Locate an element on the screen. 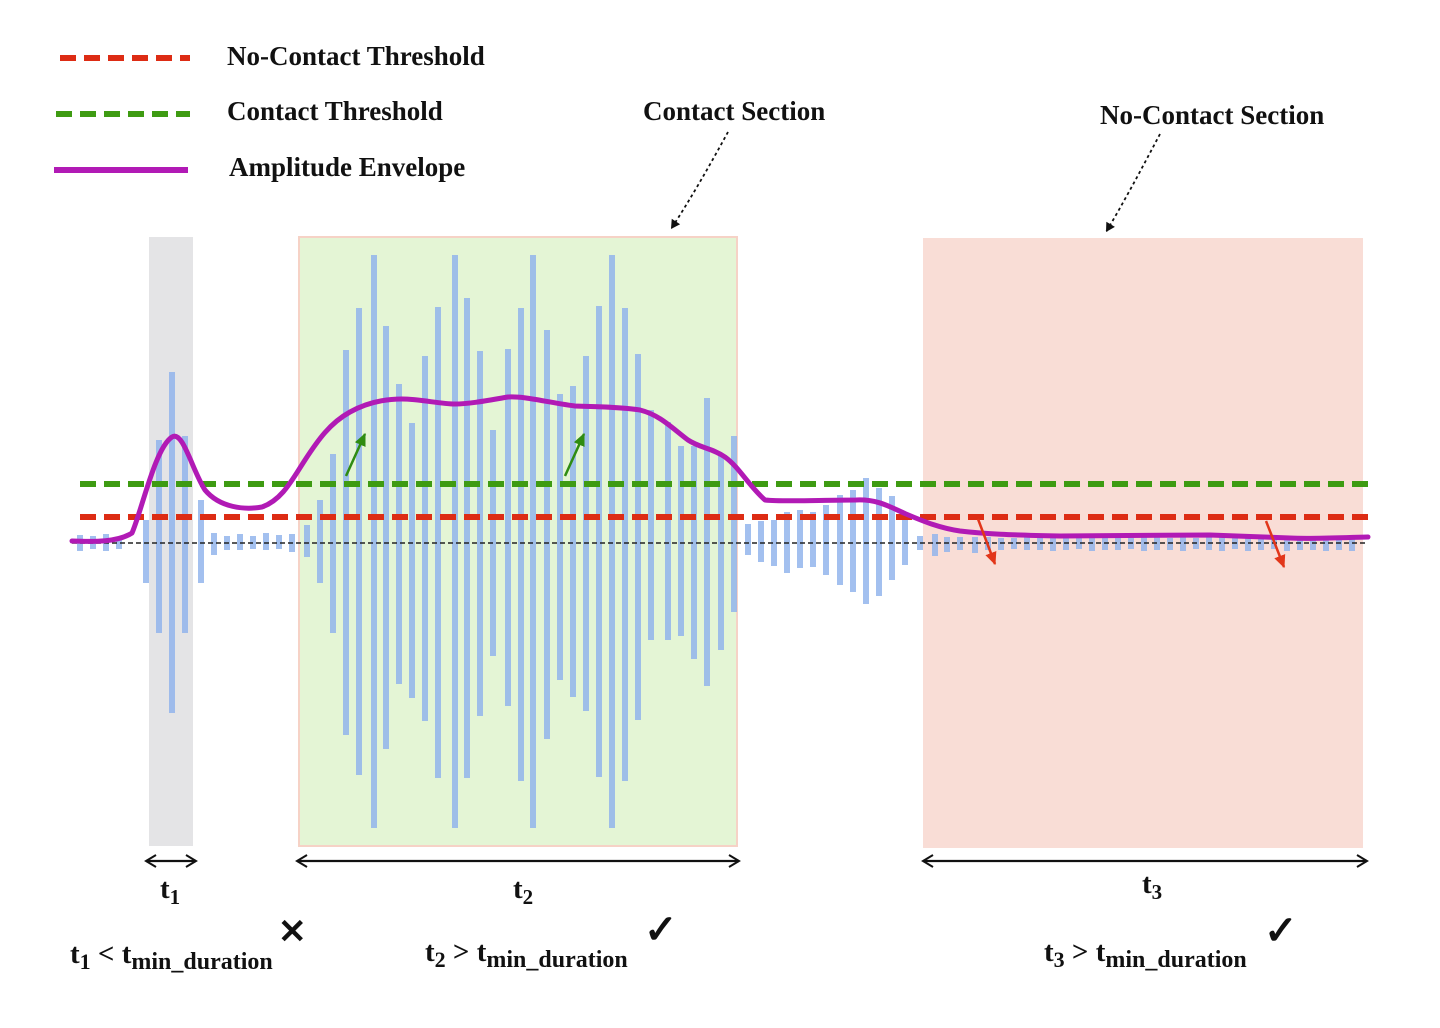 This screenshot has height=1028, width=1440. t3-label: t3 is located at coordinates (1152, 886).